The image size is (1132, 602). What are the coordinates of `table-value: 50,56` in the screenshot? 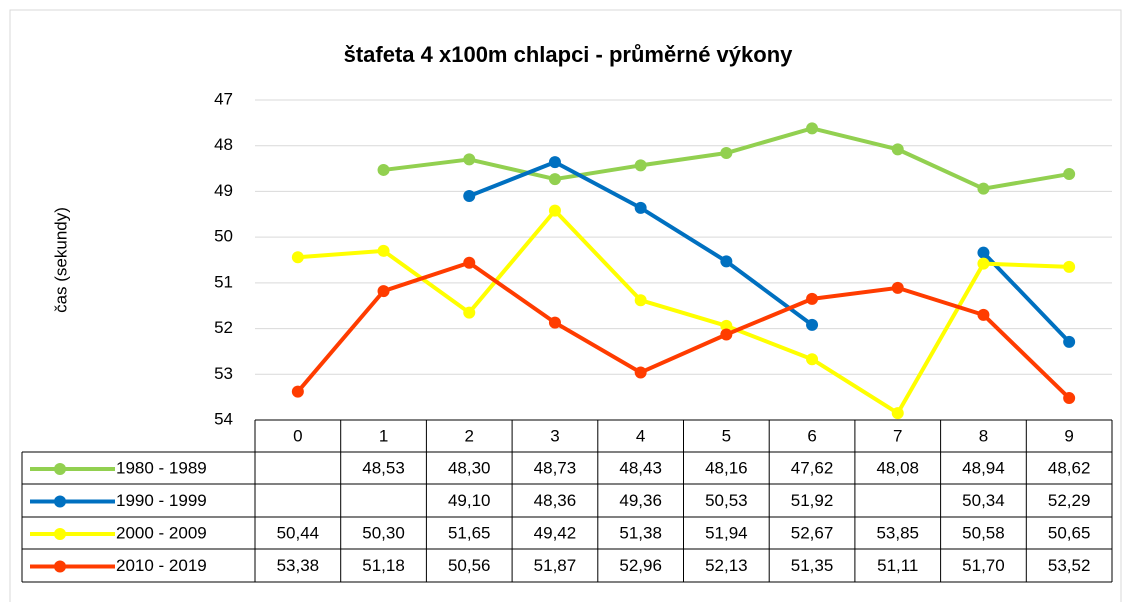 It's located at (469, 565).